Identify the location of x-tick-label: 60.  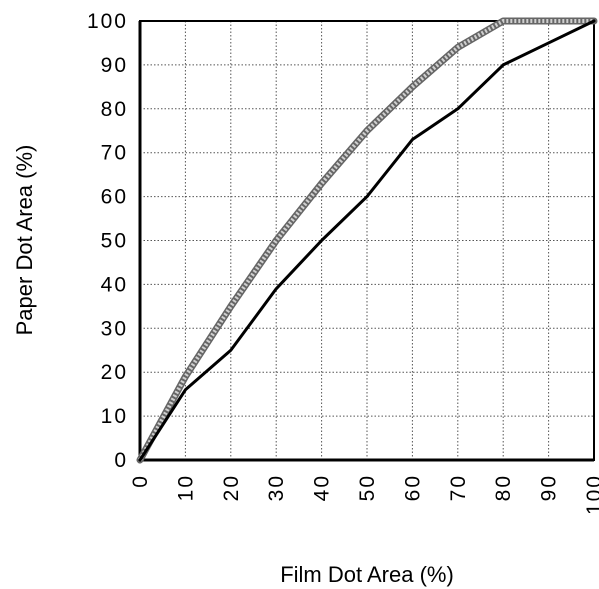
(412, 487).